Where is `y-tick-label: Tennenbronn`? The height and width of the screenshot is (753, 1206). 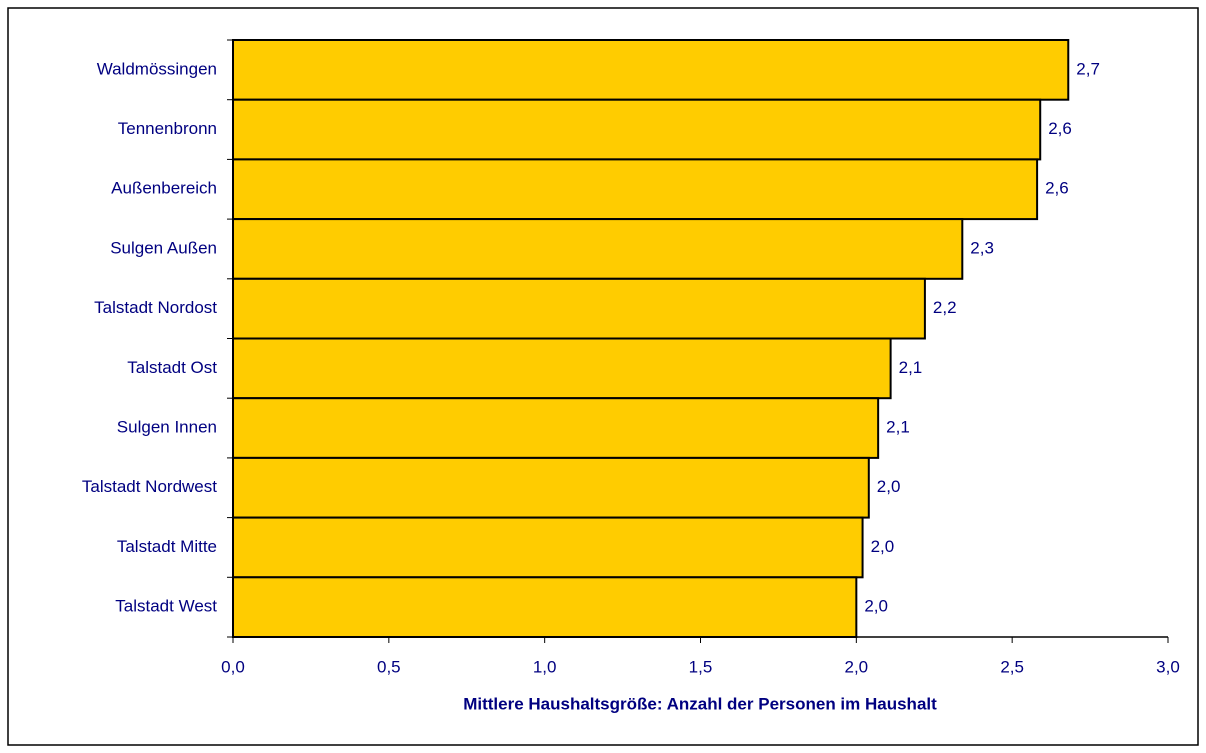
y-tick-label: Tennenbronn is located at coordinates (167, 128).